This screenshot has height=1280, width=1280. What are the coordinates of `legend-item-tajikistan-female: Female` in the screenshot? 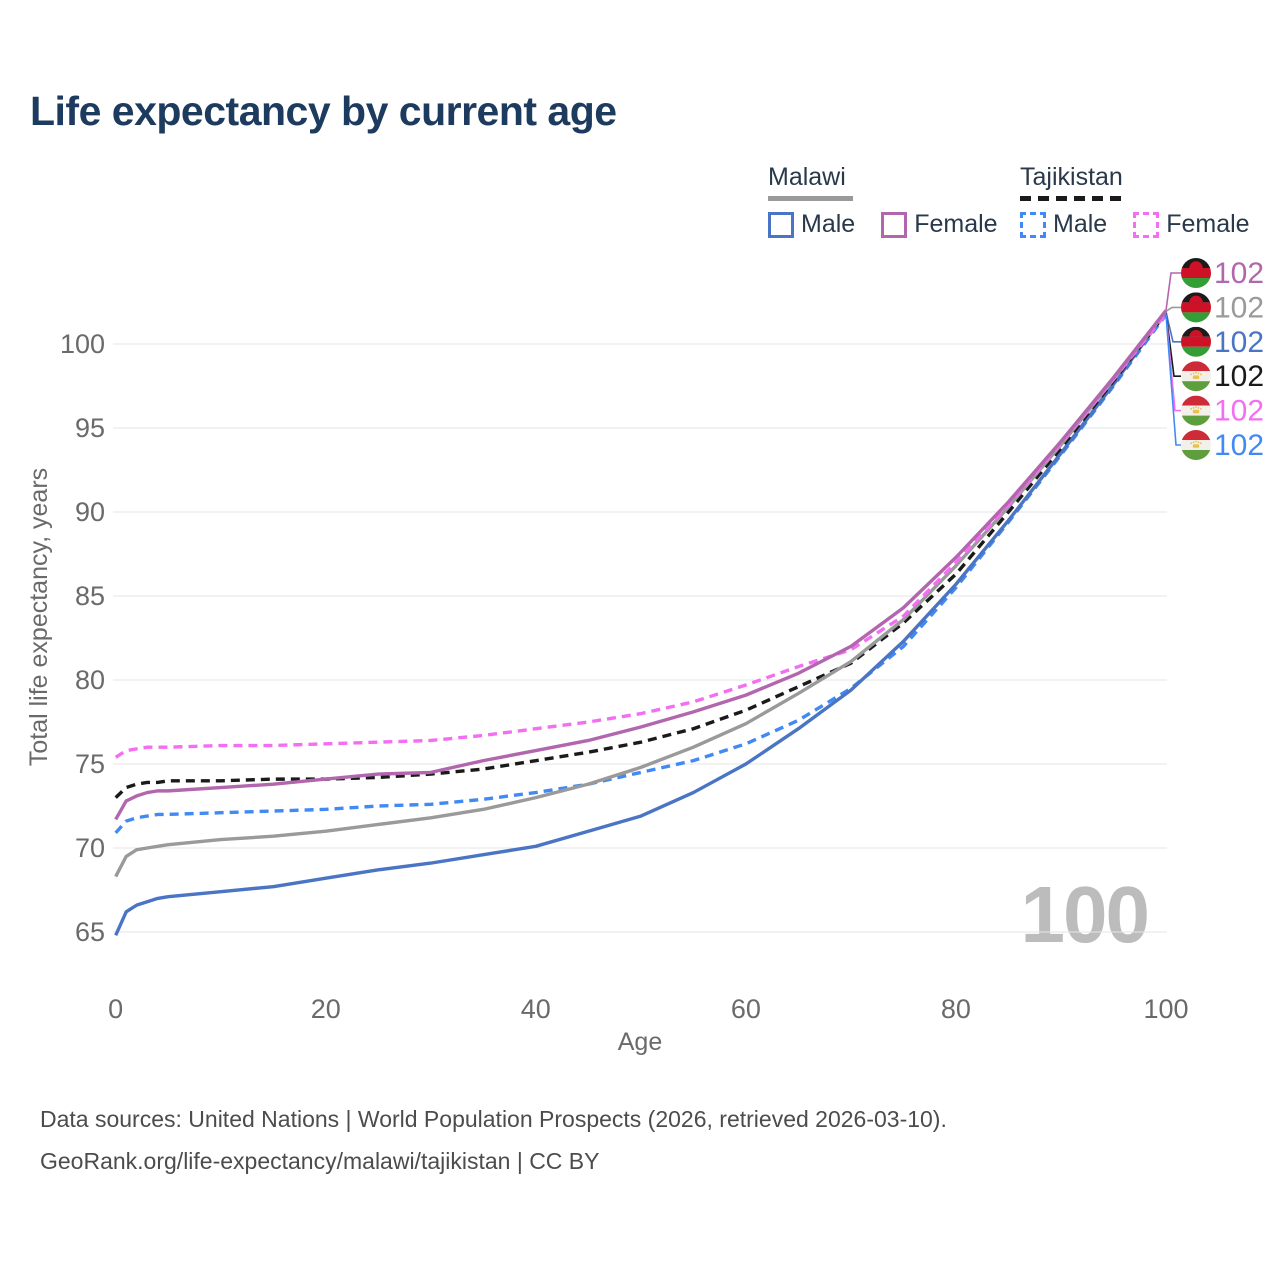 It's located at (1191, 224).